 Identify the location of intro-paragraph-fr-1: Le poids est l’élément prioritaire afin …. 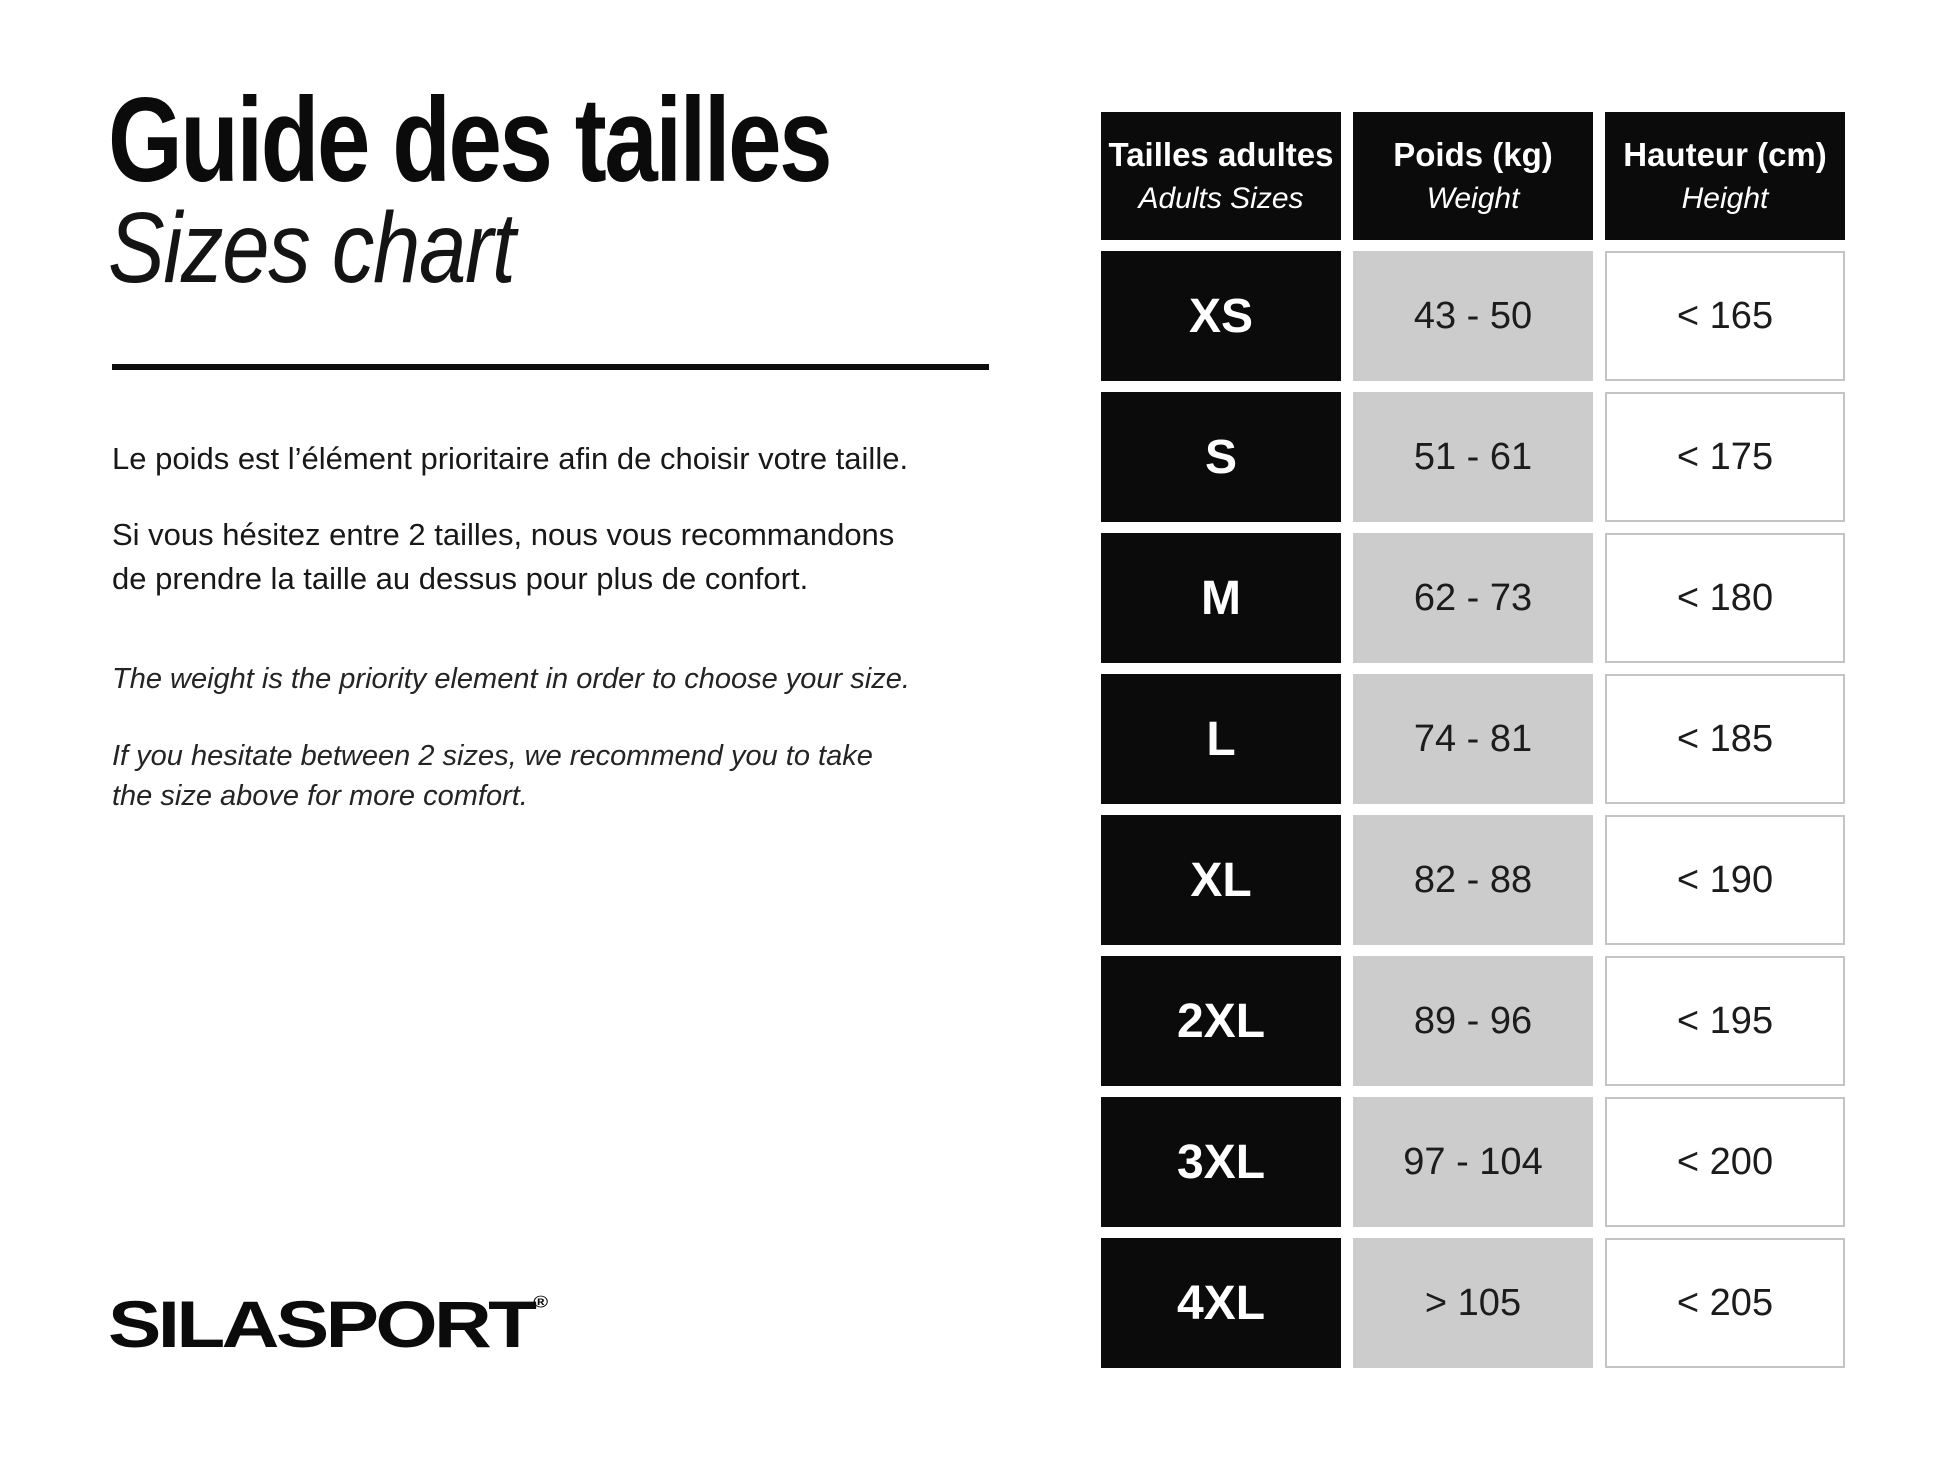
(510, 459).